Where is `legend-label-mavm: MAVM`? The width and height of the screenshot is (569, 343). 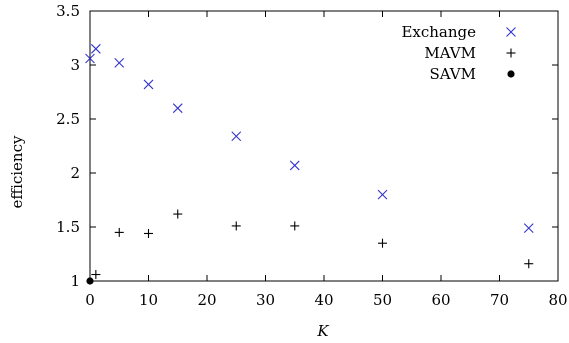
legend-label-mavm: MAVM is located at coordinates (450, 53).